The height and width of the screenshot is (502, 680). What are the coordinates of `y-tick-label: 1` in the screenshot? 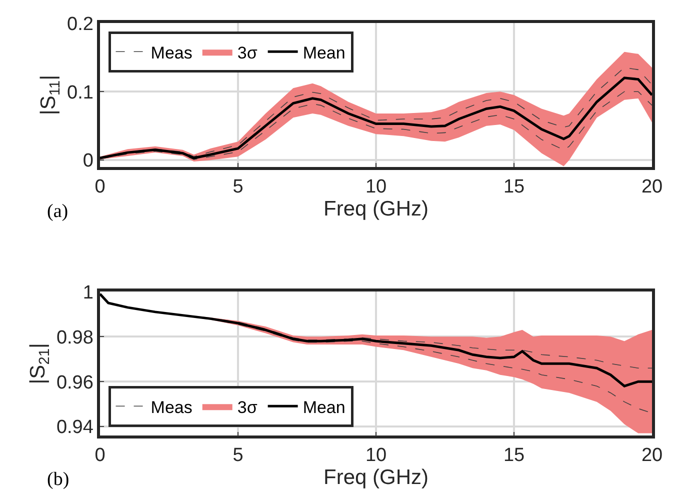 It's located at (88, 293).